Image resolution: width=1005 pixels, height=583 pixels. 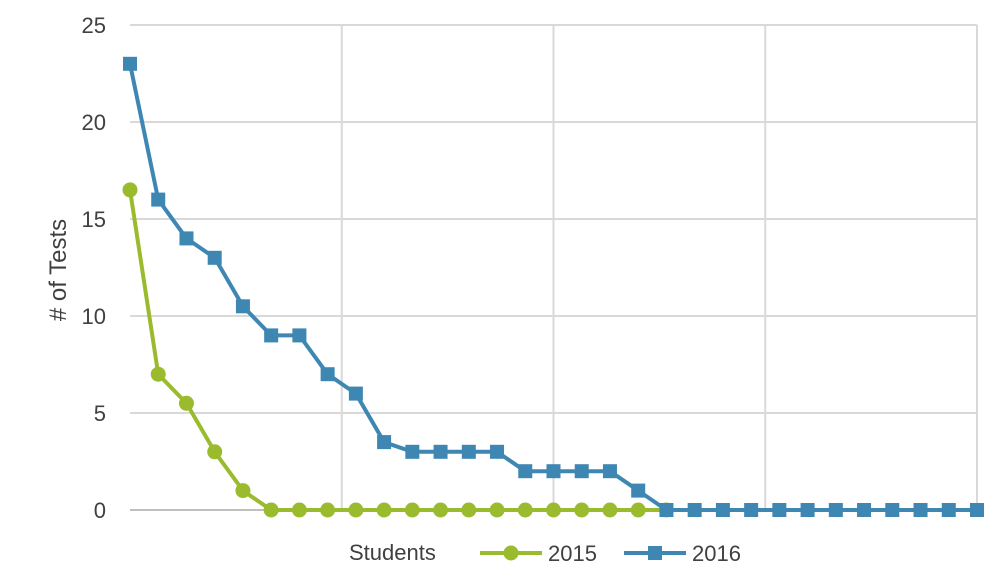 I want to click on y-axis-title: # of Tests, so click(x=58, y=270).